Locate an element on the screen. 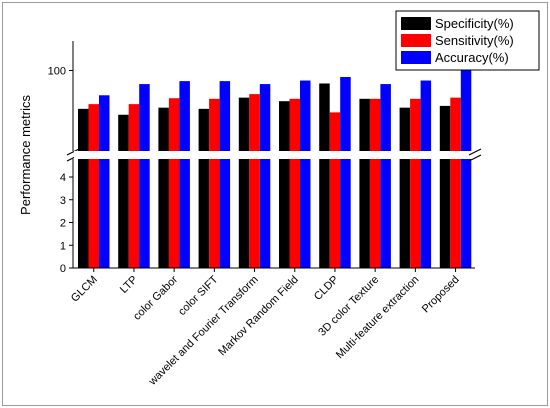  y-tick-label: 0 is located at coordinates (63, 269).